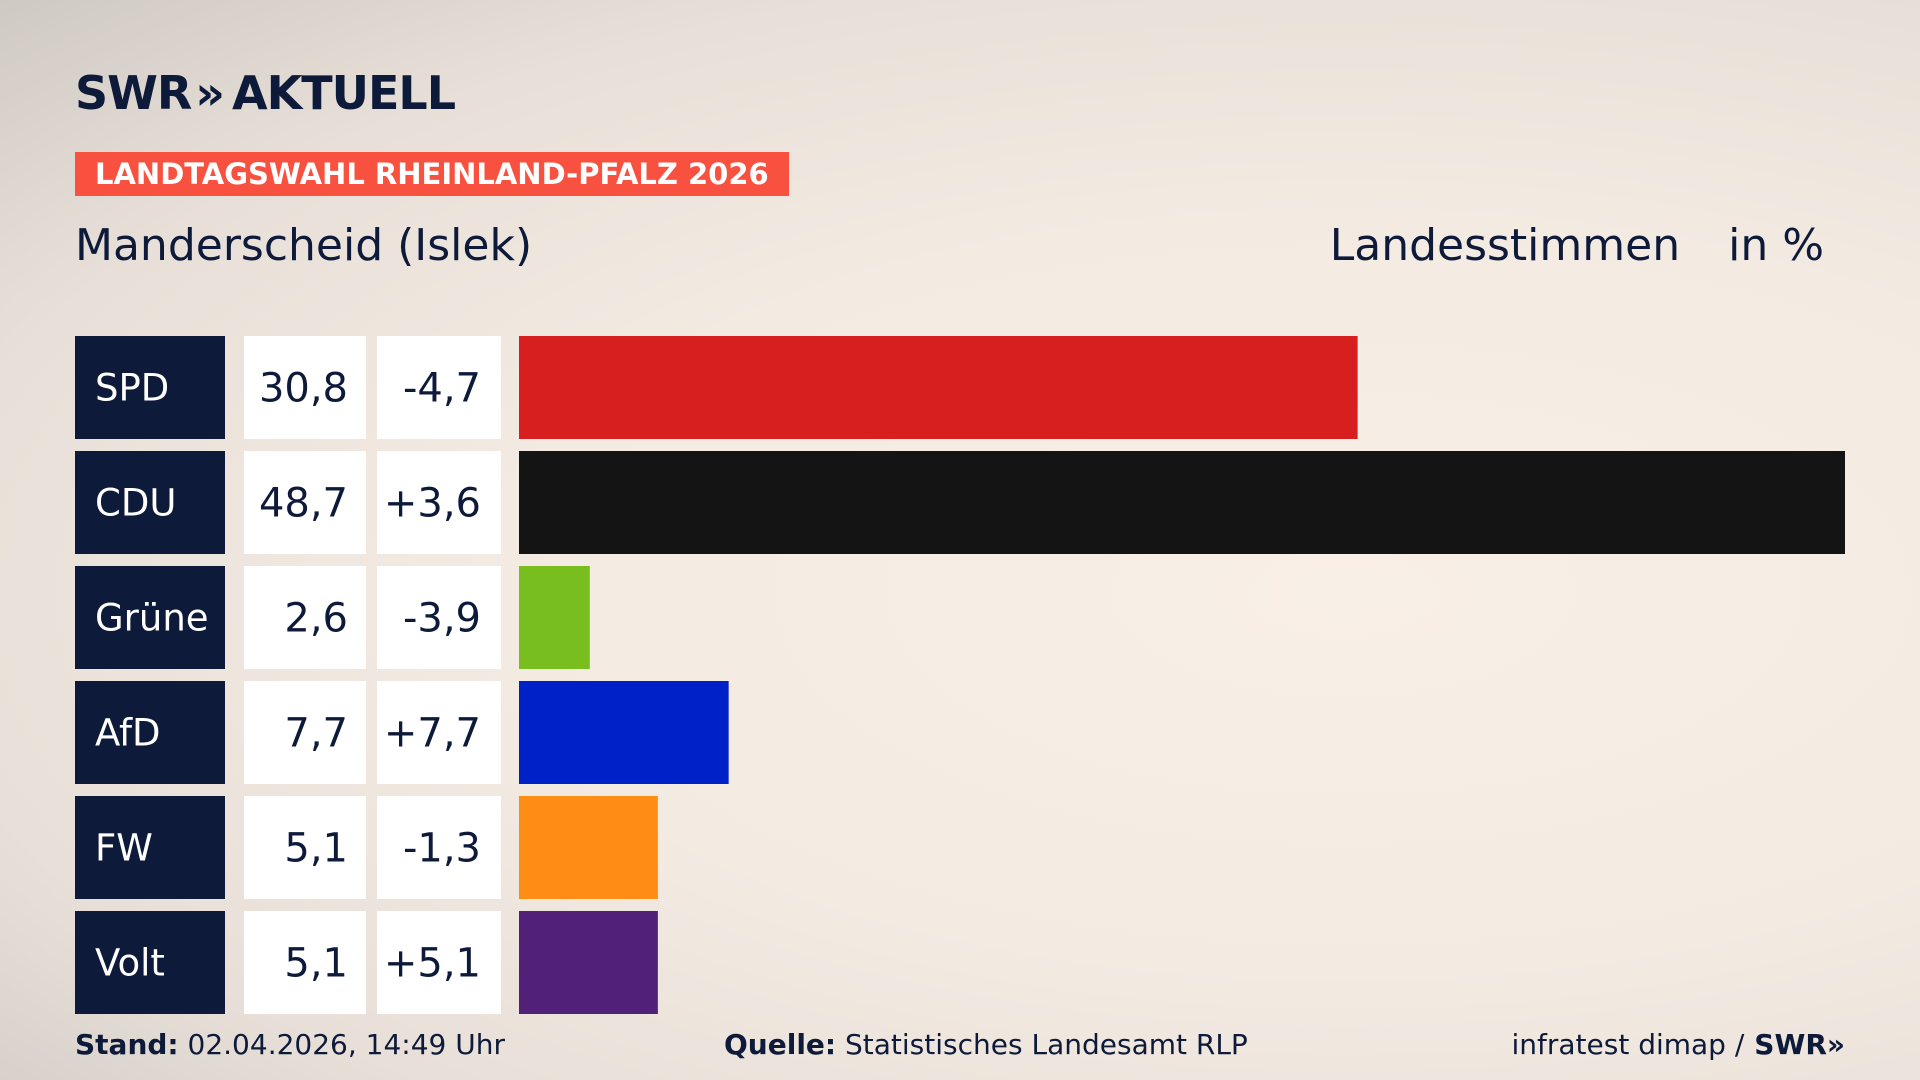 This screenshot has width=1920, height=1080. I want to click on chart-row-afd: AfD 7,7 +7,7, so click(402, 732).